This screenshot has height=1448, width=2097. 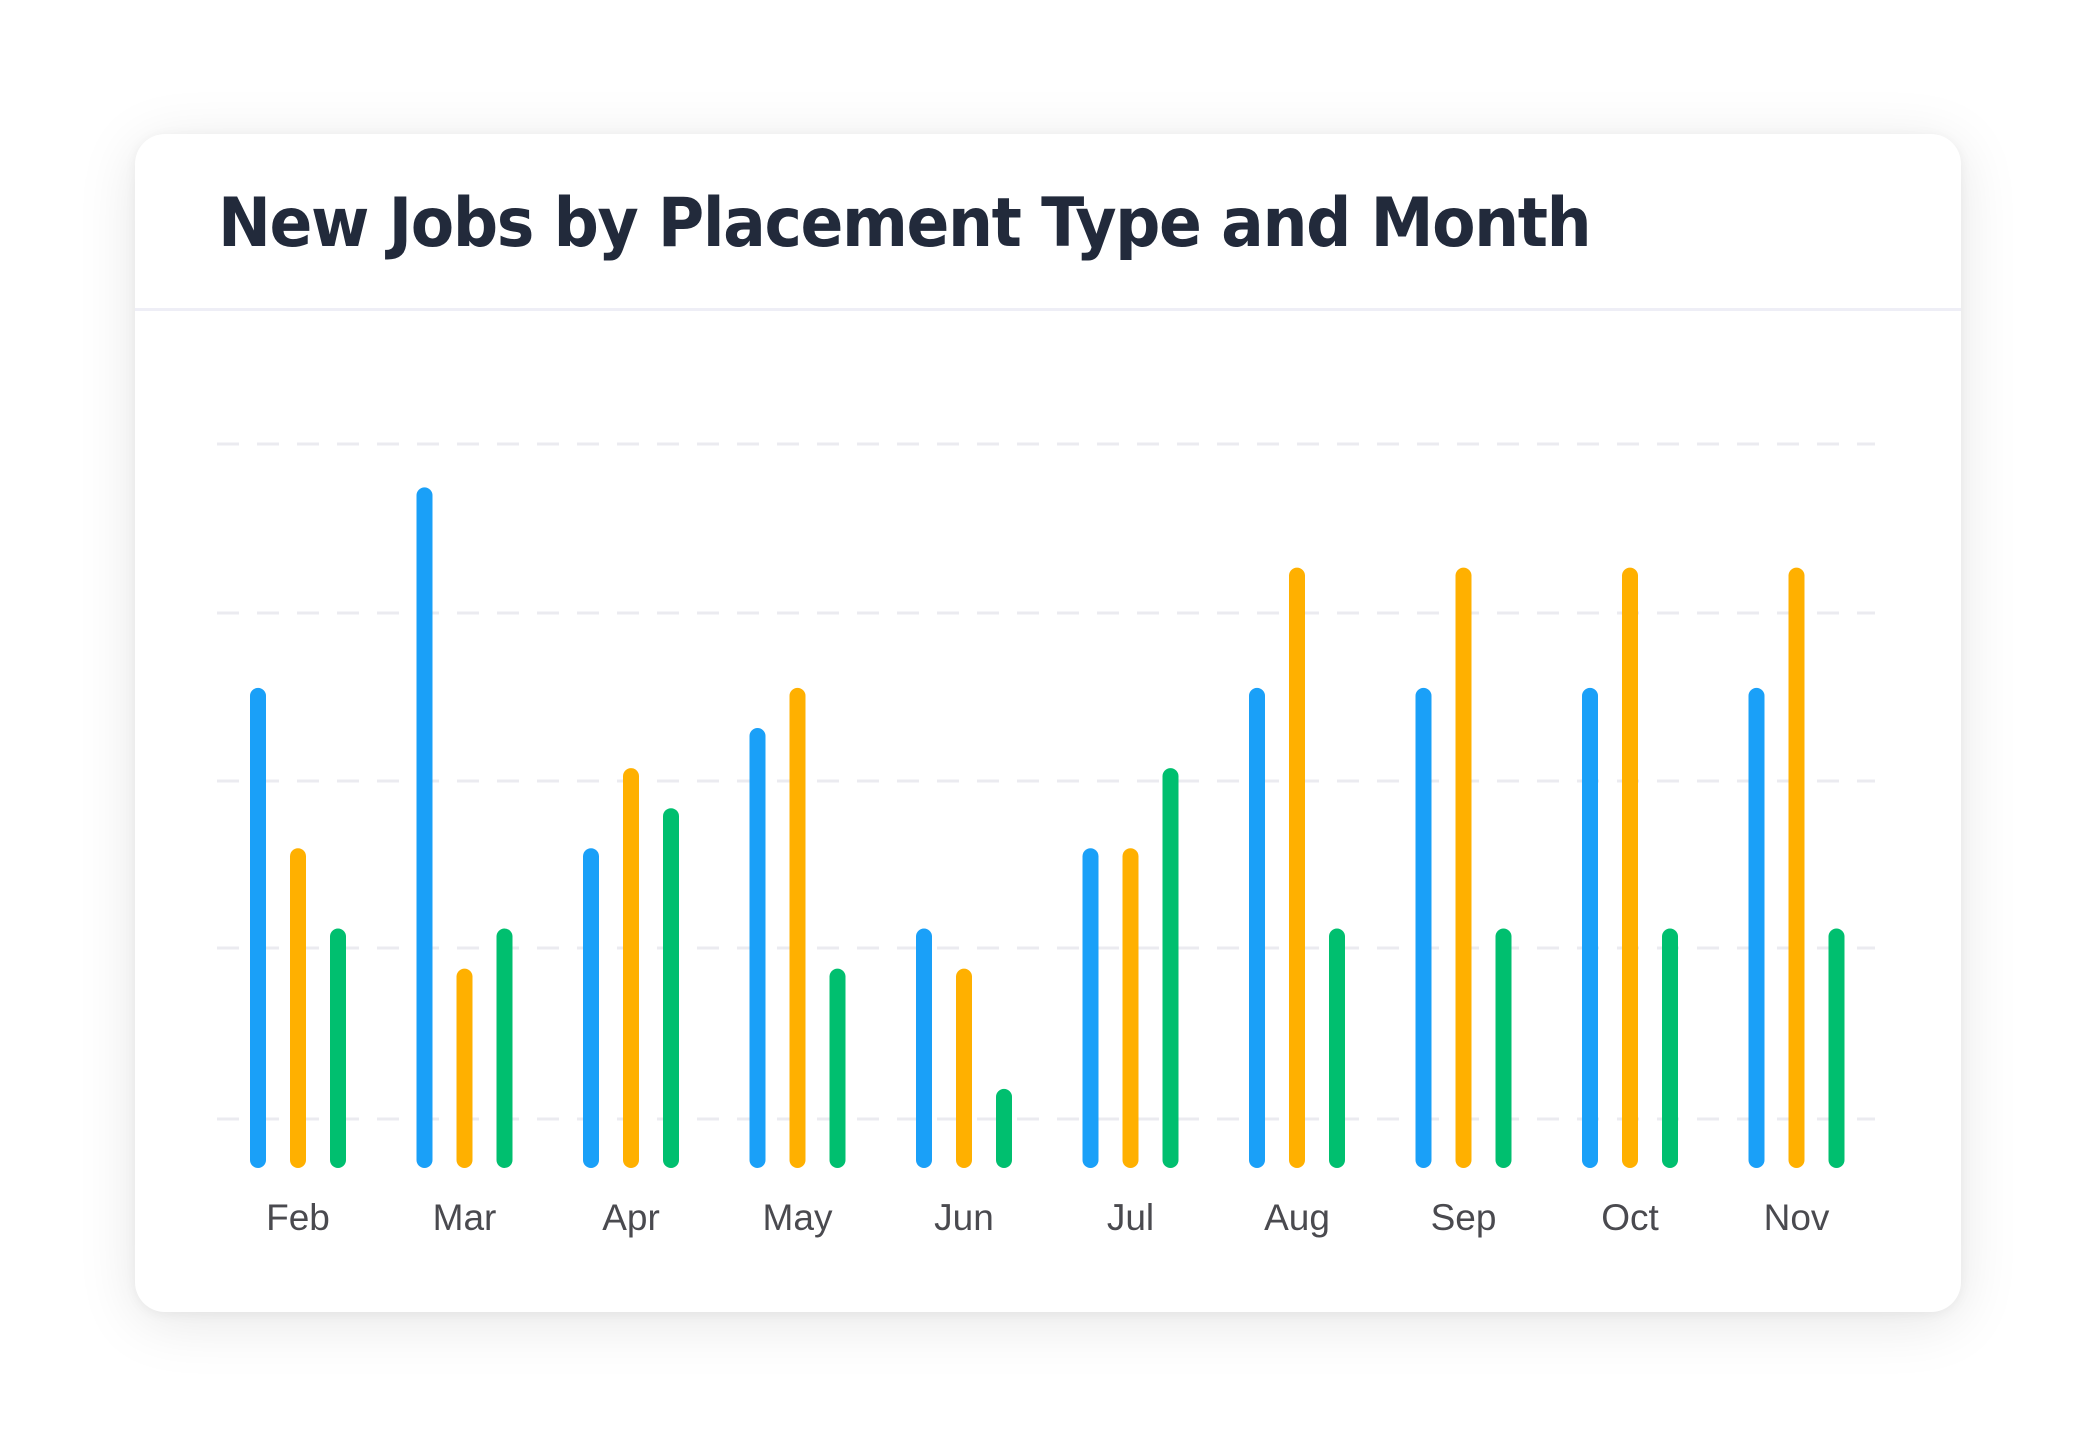 I want to click on x-tick-label: May, so click(x=798, y=1217).